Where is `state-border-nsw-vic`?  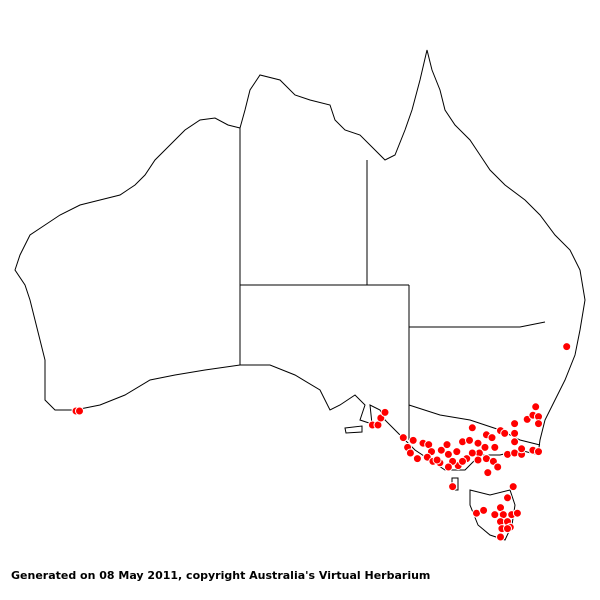 state-border-nsw-vic is located at coordinates (474, 425).